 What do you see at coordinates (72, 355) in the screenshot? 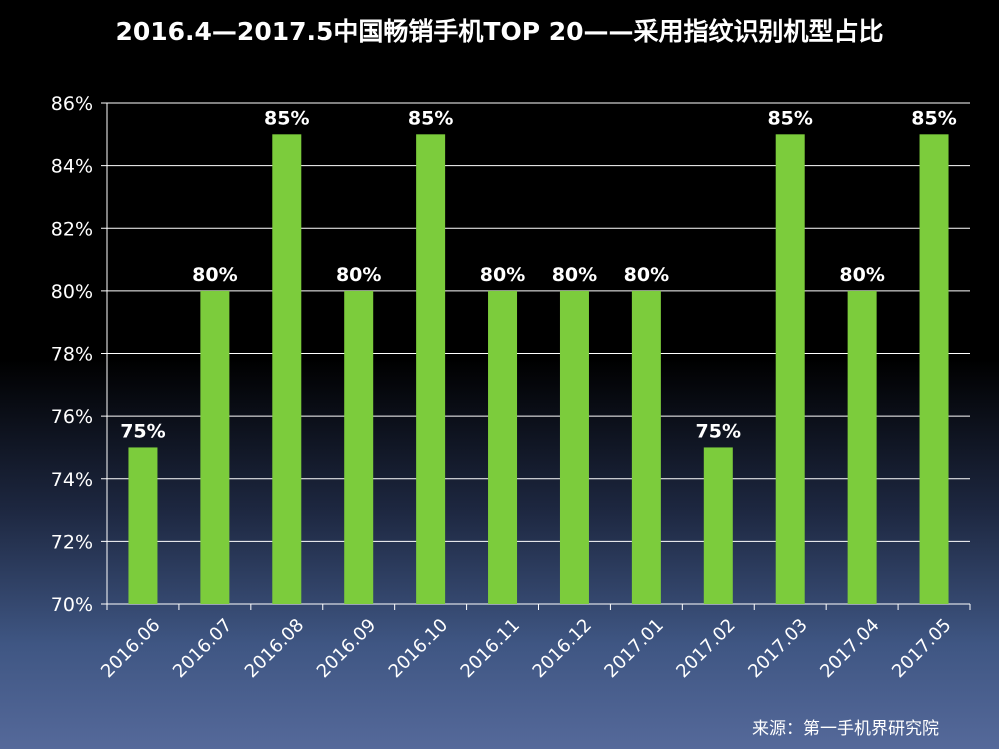
I see `y-tick-label: 78%` at bounding box center [72, 355].